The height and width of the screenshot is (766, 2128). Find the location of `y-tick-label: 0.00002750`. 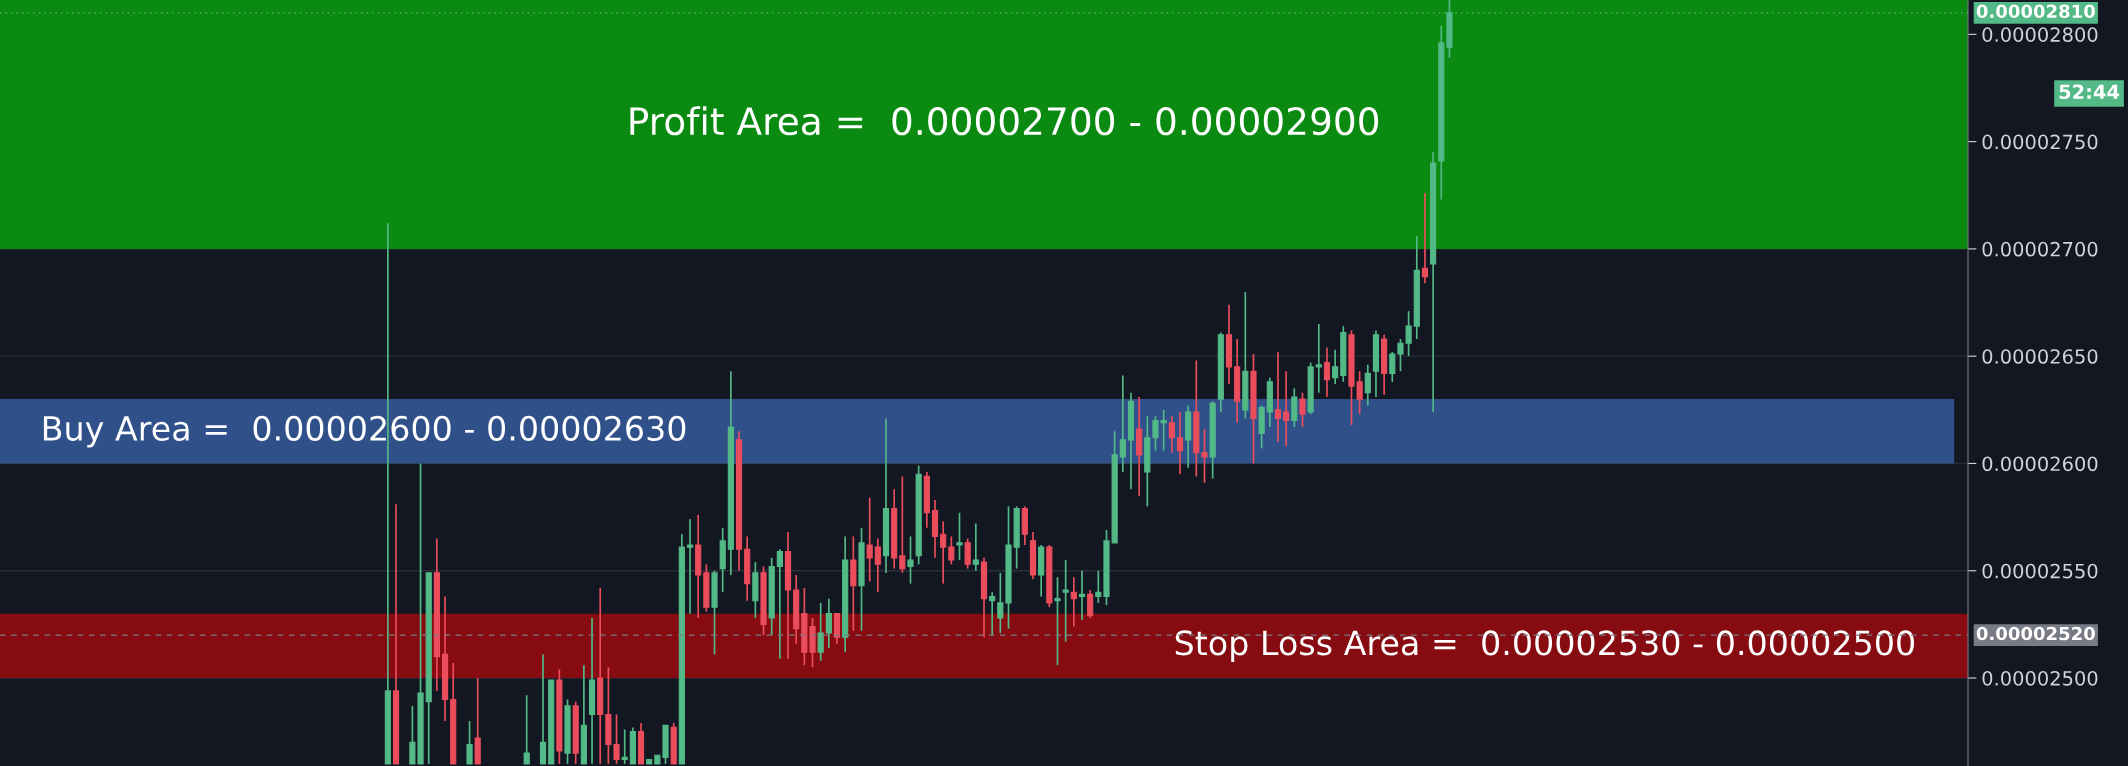

y-tick-label: 0.00002750 is located at coordinates (2040, 142).